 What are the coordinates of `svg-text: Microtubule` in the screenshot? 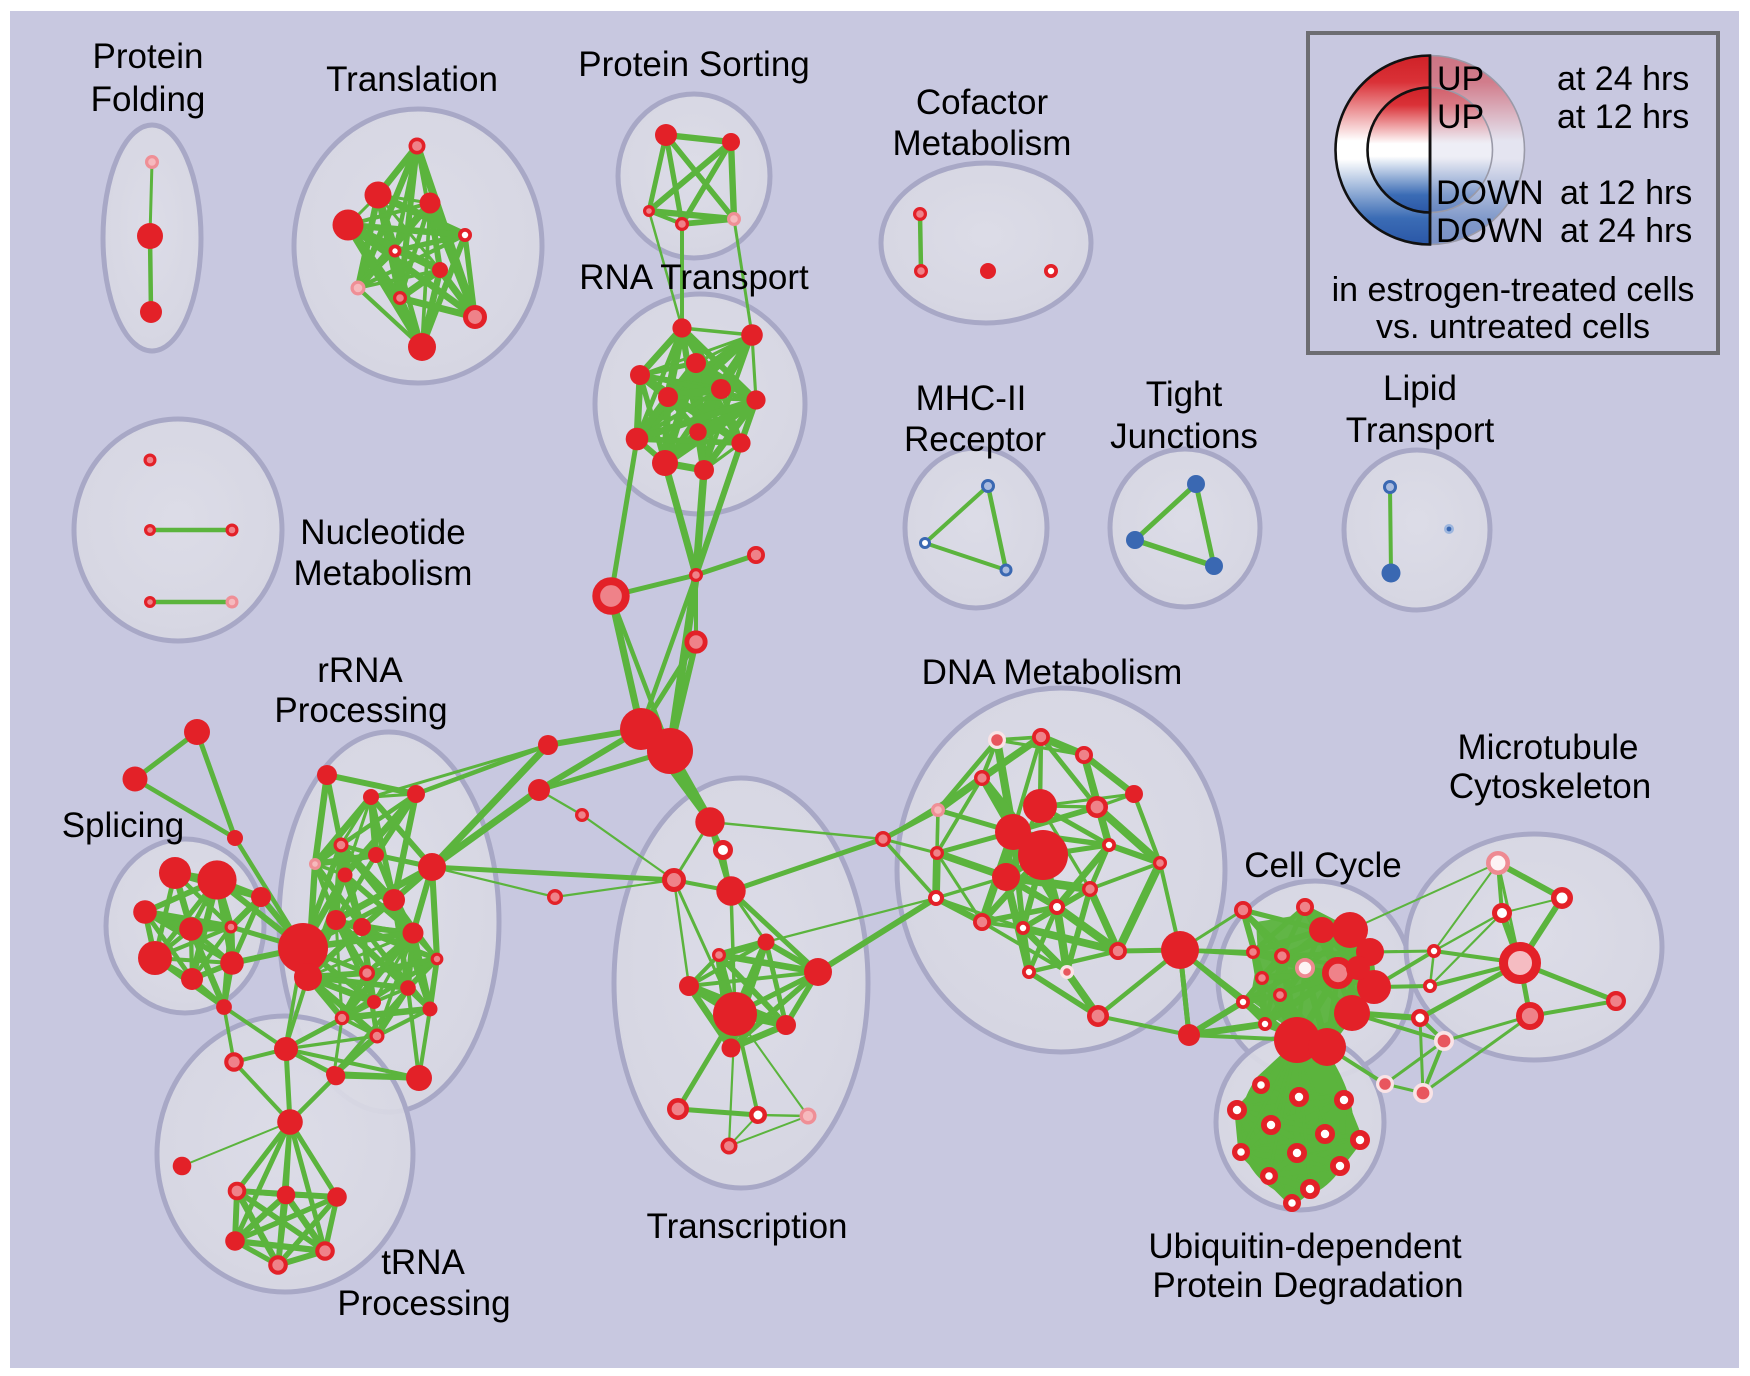 It's located at (1548, 747).